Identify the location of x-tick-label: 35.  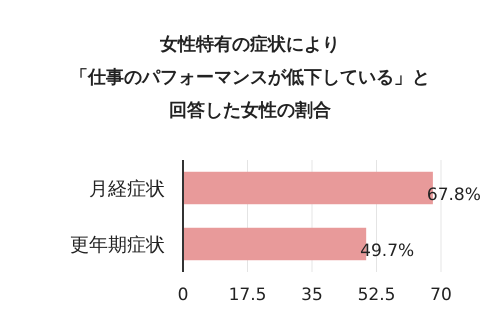
(312, 295).